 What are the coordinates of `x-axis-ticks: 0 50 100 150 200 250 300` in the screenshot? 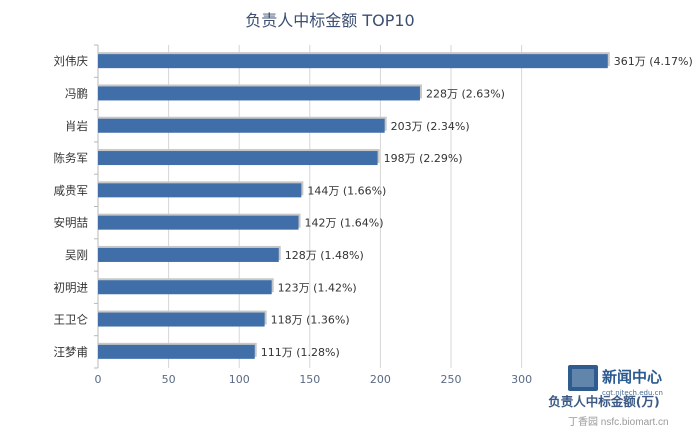 It's located at (314, 379).